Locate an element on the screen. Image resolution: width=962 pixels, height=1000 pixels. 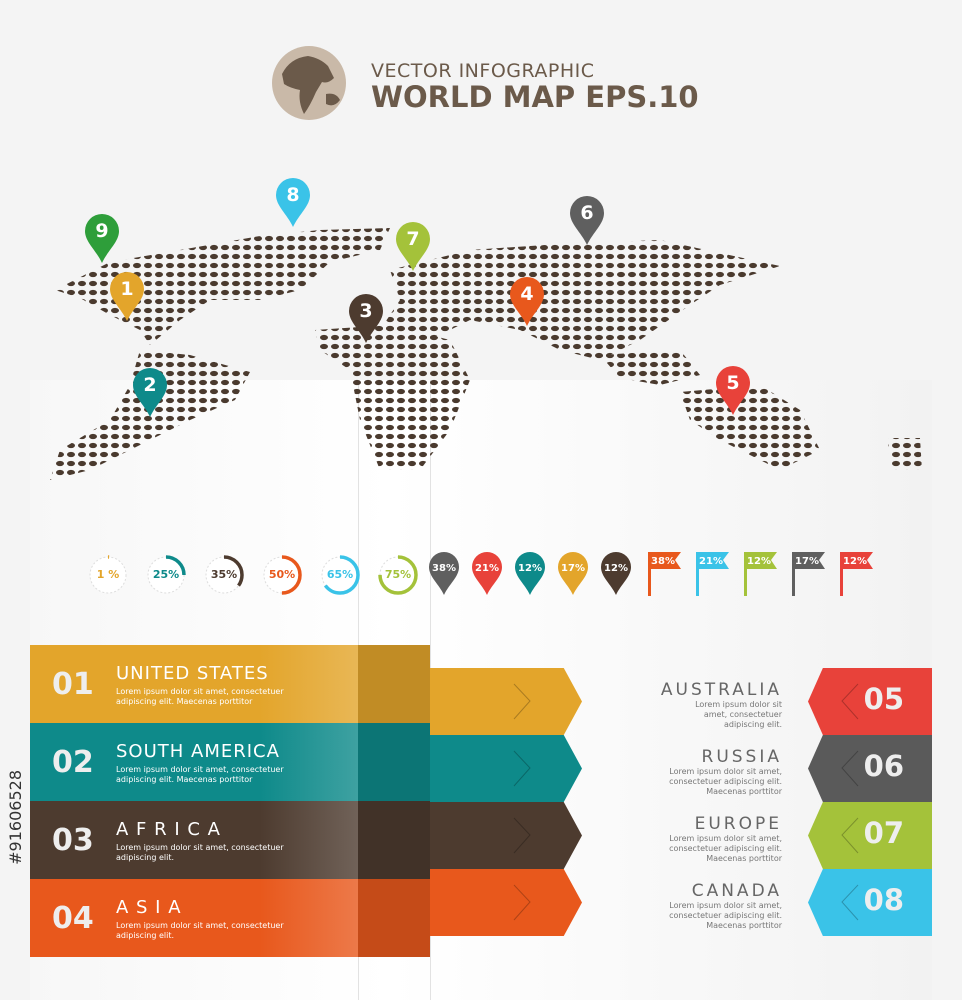
africa is located at coordinates (392, 397).